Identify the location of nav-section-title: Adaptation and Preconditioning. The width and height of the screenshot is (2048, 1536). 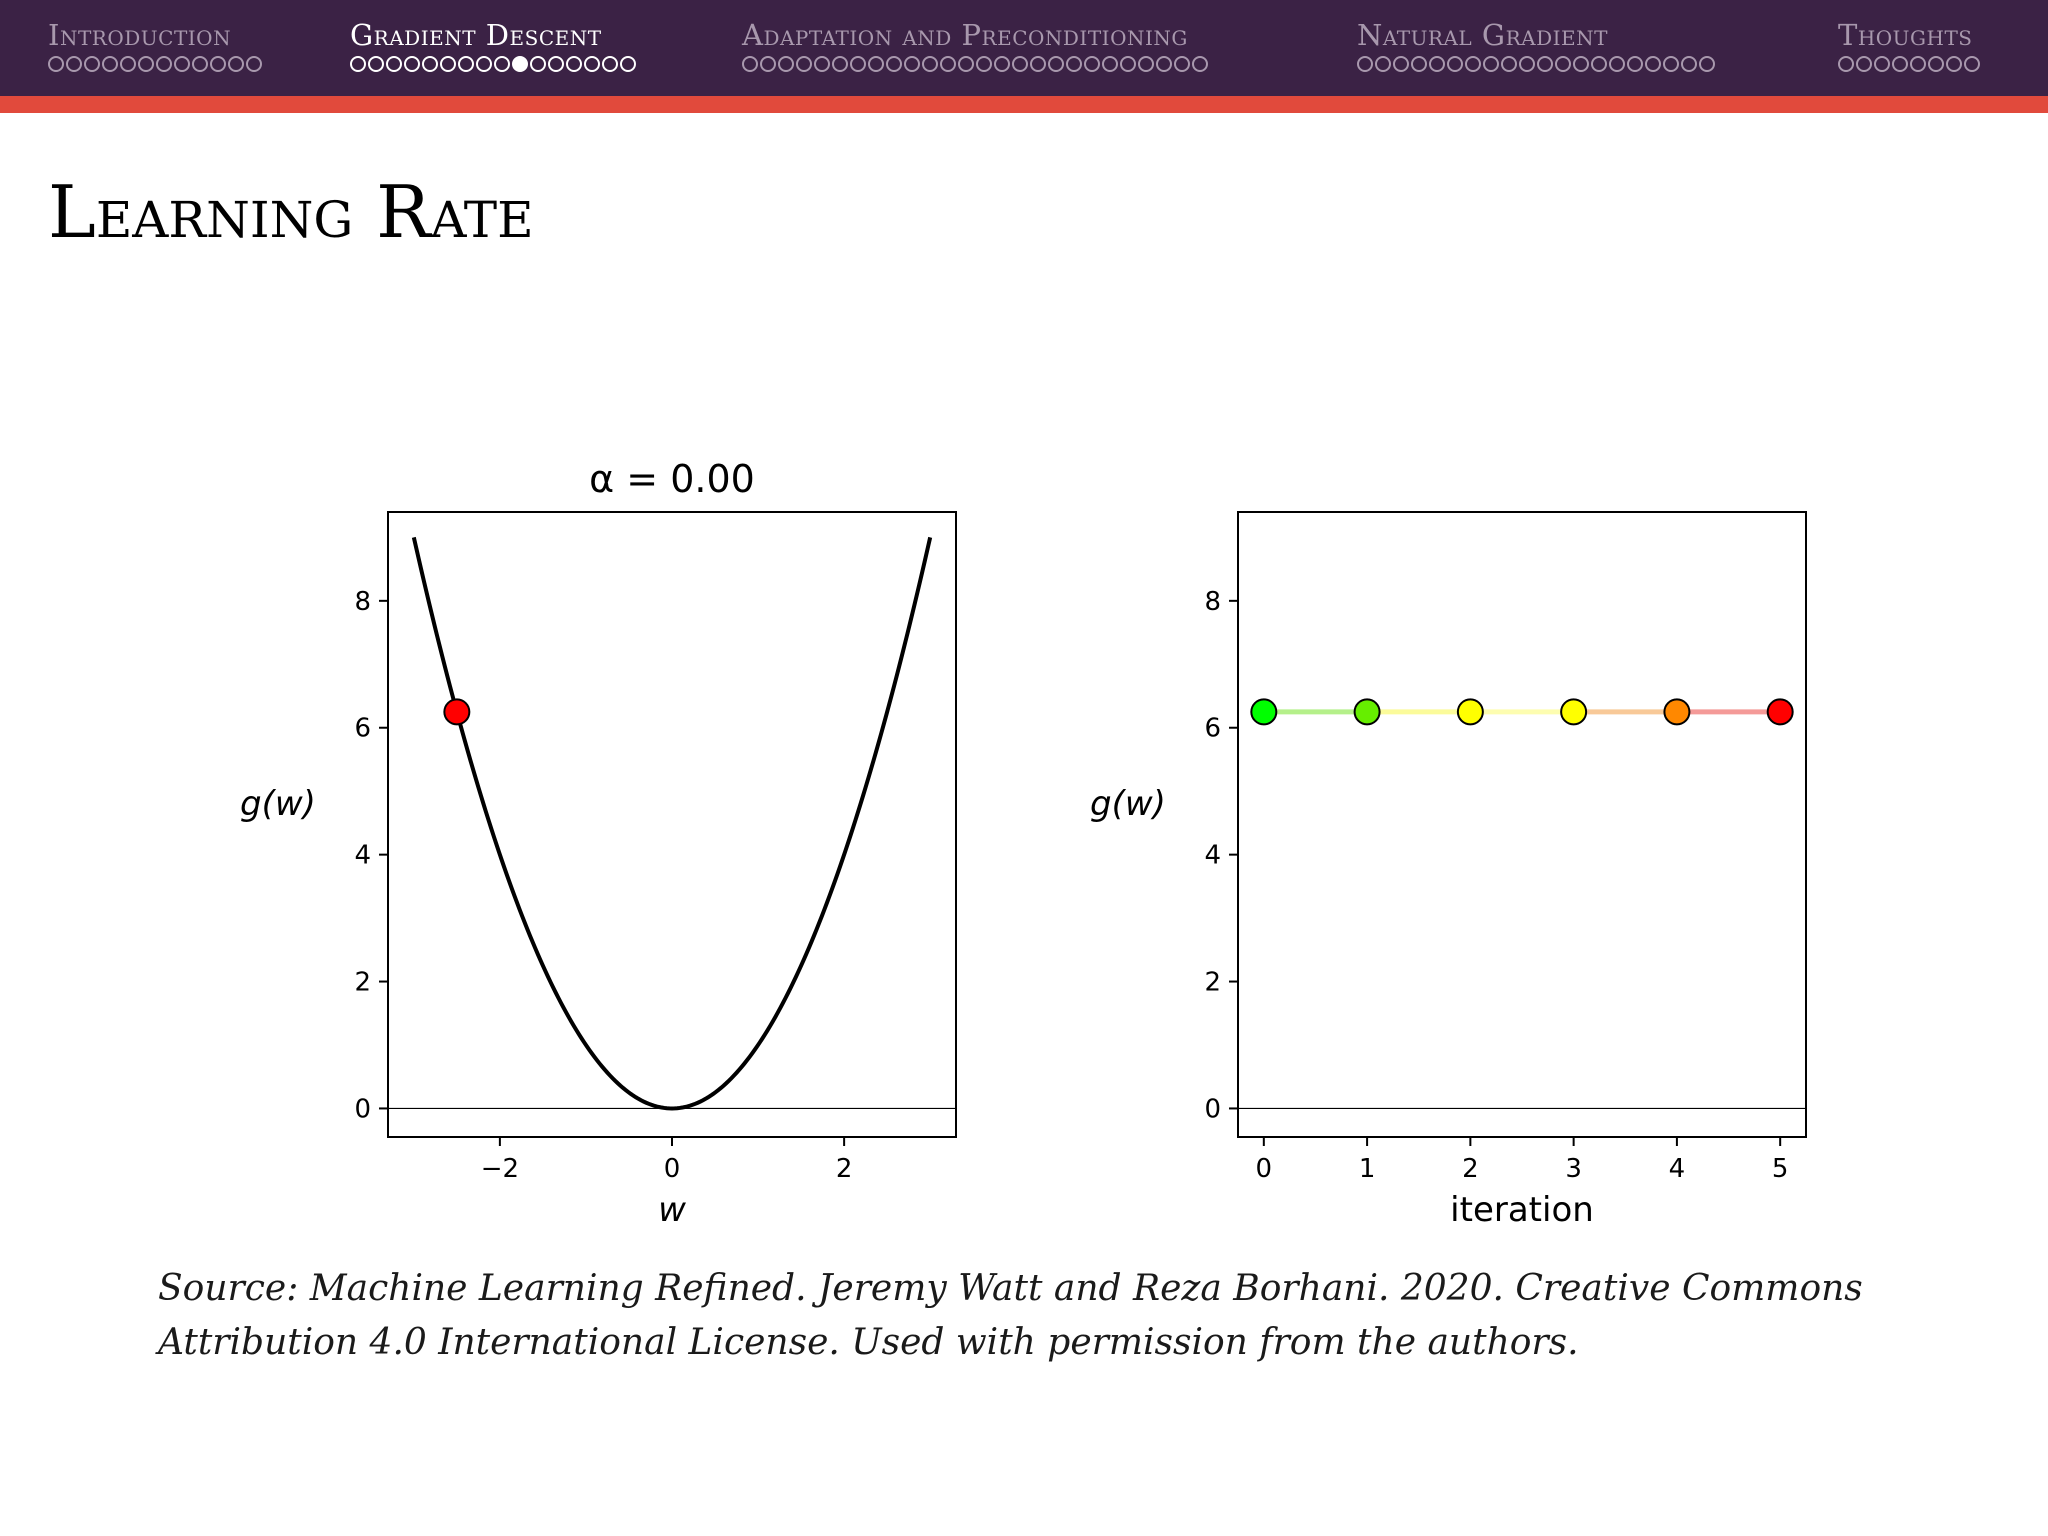
(965, 35).